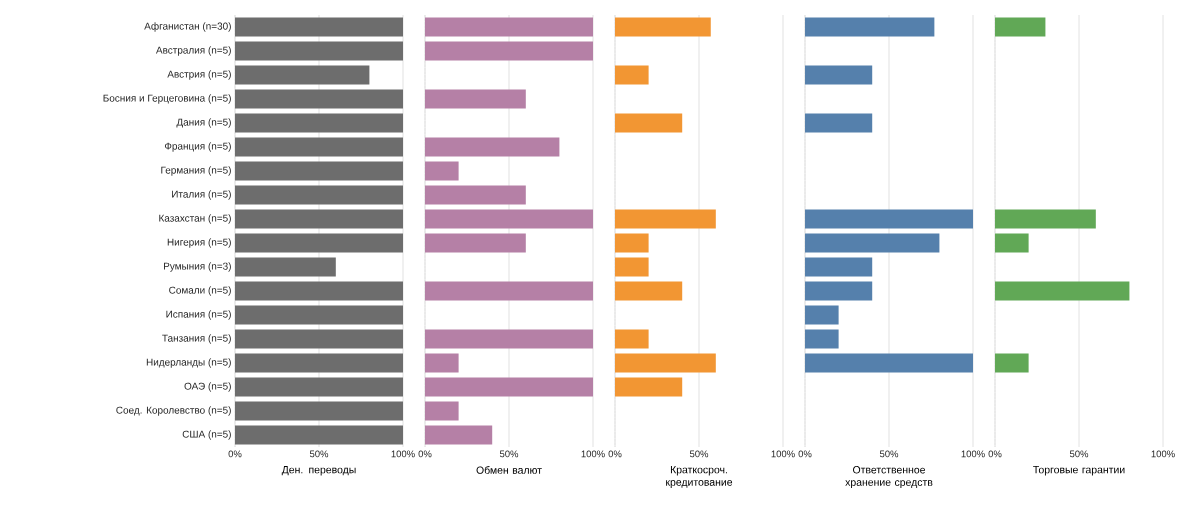 Image resolution: width=1179 pixels, height=521 pixels. Describe the element at coordinates (196, 171) in the screenshot. I see `y-tick-label: Германия (n=5)` at that location.